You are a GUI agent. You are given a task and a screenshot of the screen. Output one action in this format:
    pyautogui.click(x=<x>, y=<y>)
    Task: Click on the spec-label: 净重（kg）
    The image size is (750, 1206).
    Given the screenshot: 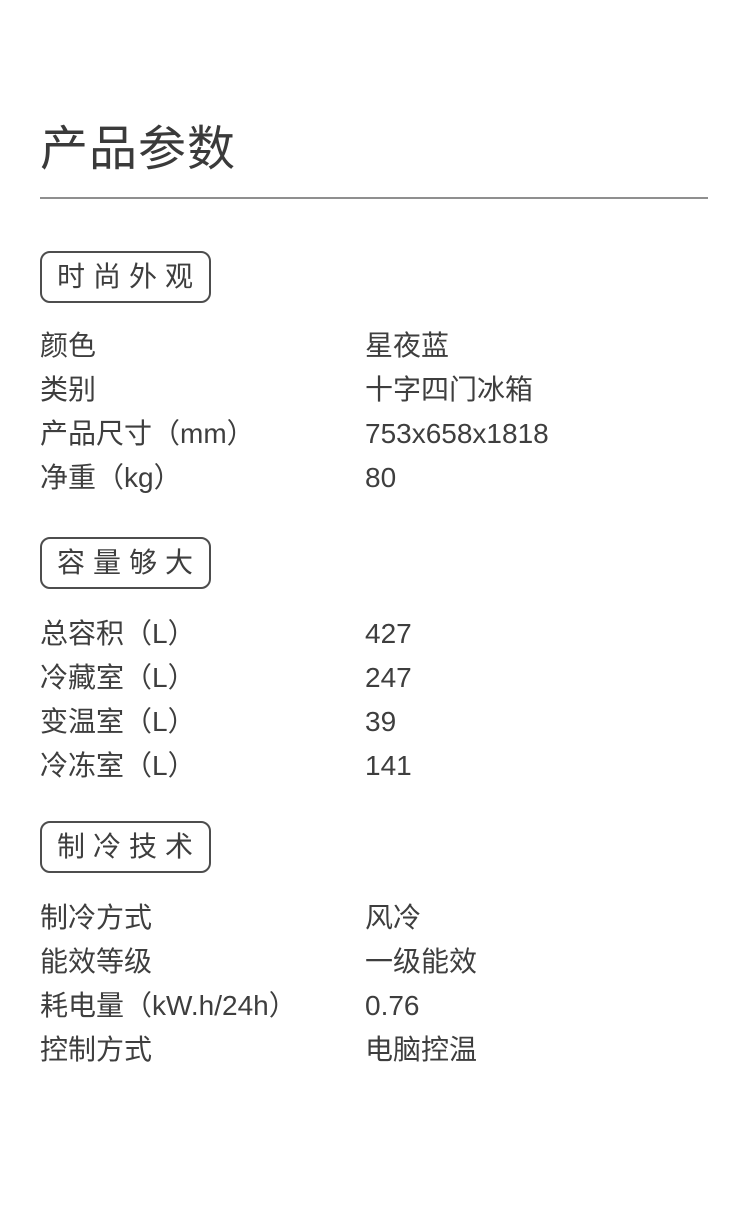 What is the action you would take?
    pyautogui.click(x=111, y=477)
    